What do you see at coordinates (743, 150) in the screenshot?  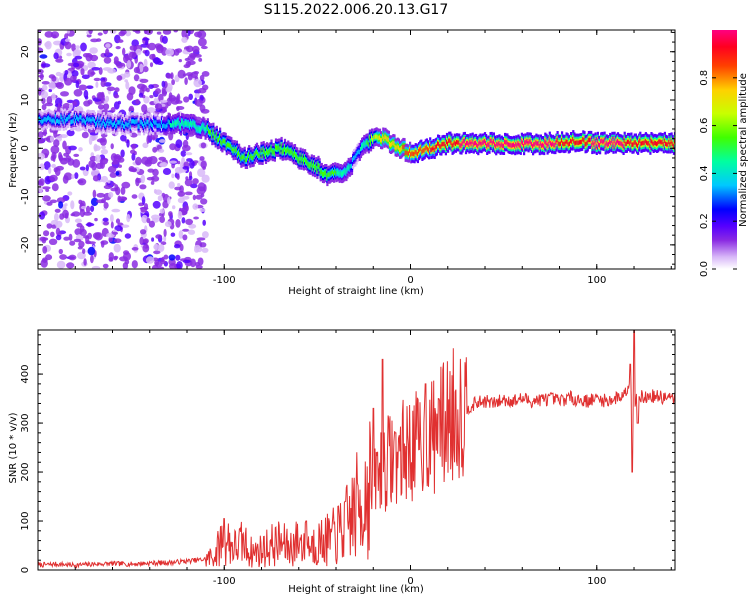 I see `colorbar-label: Normalized spectral amplitude` at bounding box center [743, 150].